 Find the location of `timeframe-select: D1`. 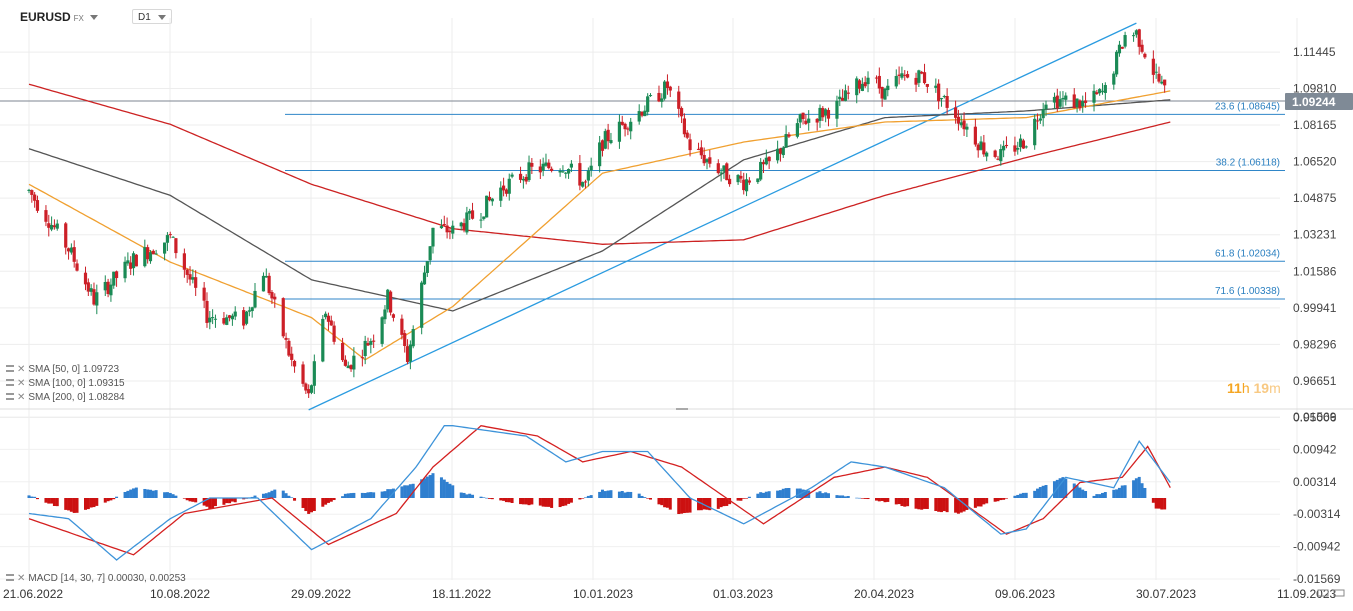

timeframe-select: D1 is located at coordinates (152, 16).